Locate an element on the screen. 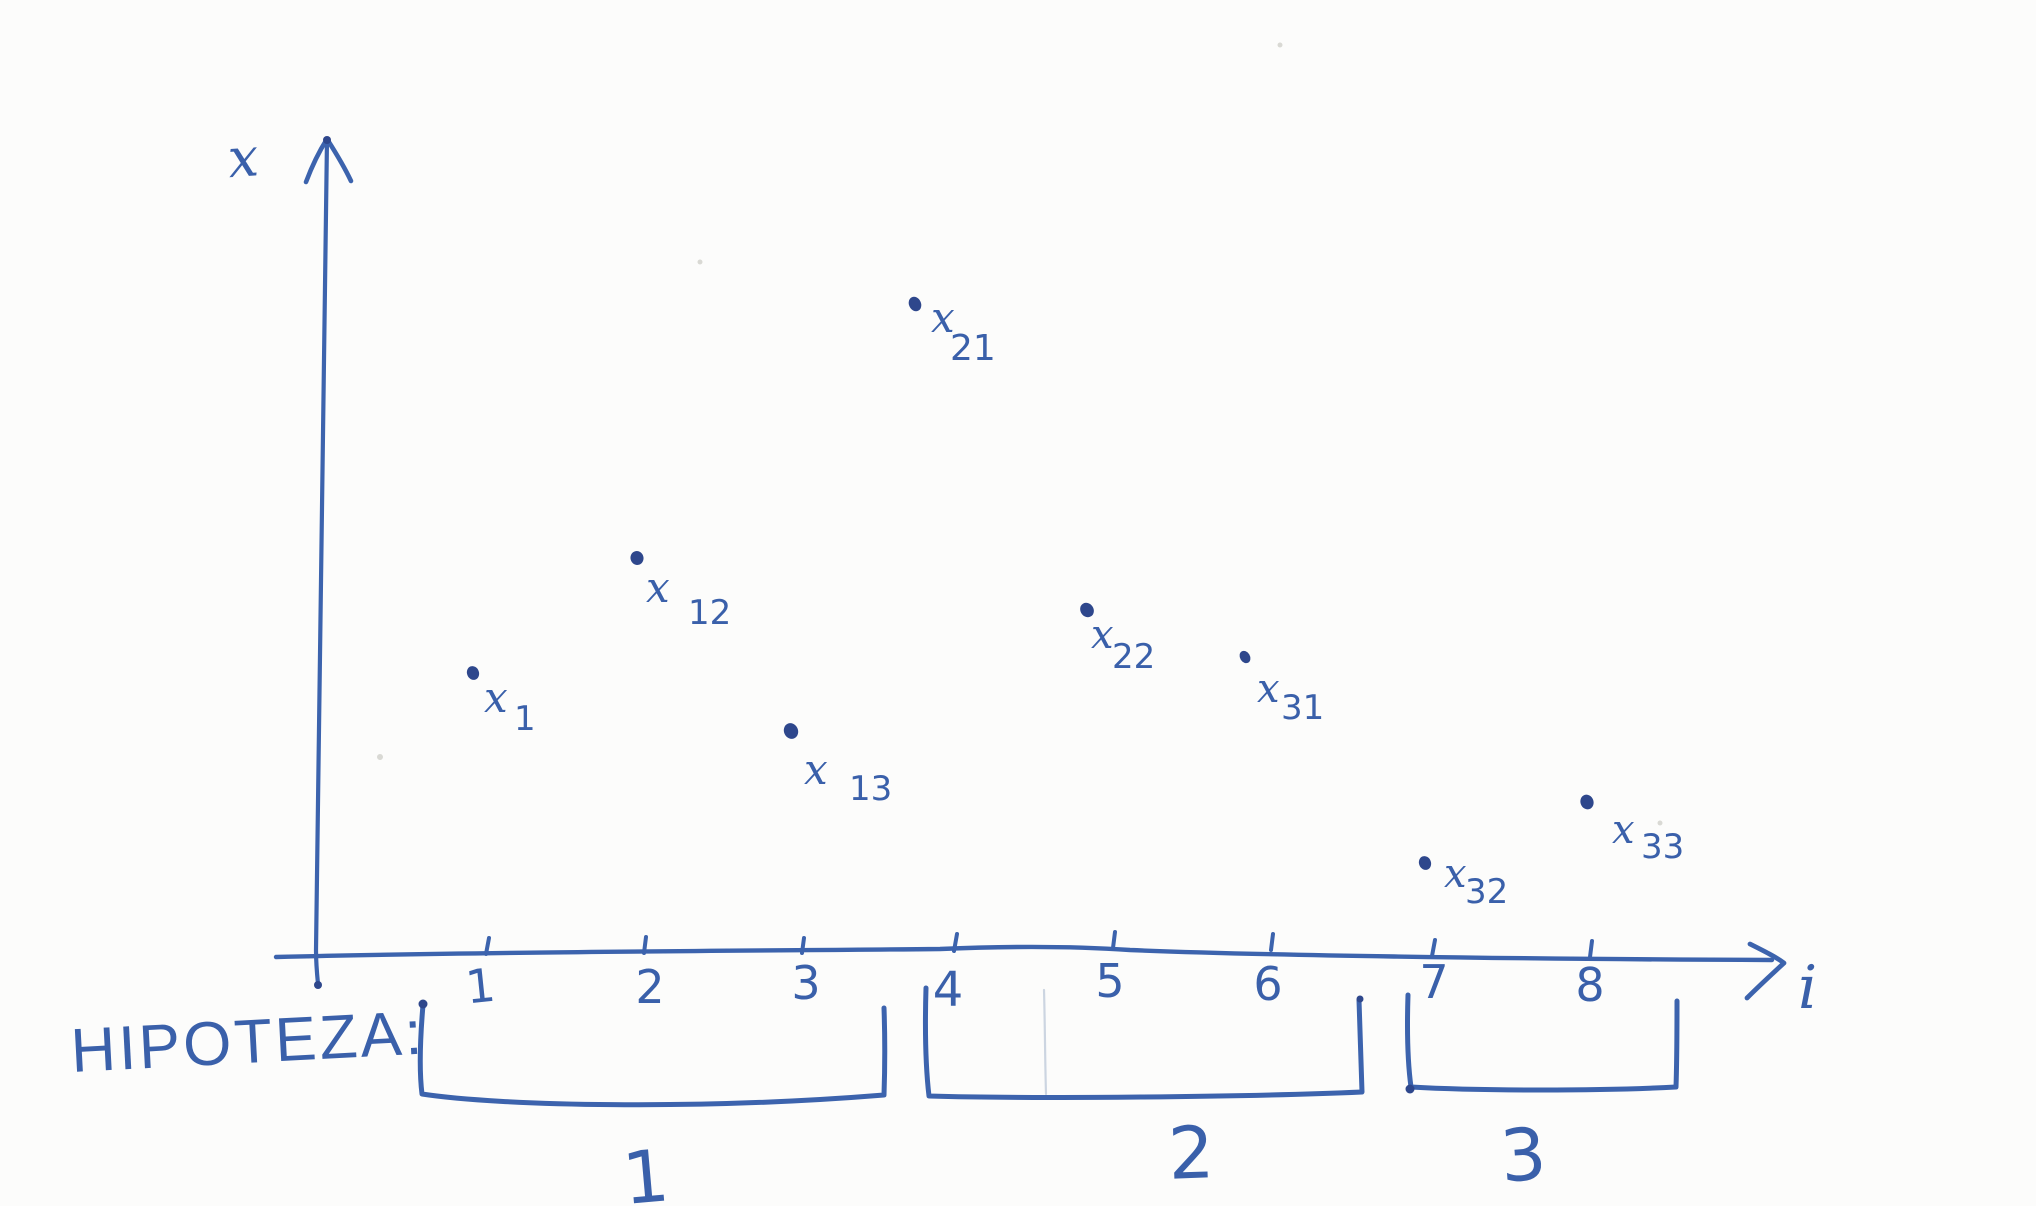 This screenshot has width=2036, height=1206. hypothesis-label: HIPOTEZA: is located at coordinates (247, 1042).